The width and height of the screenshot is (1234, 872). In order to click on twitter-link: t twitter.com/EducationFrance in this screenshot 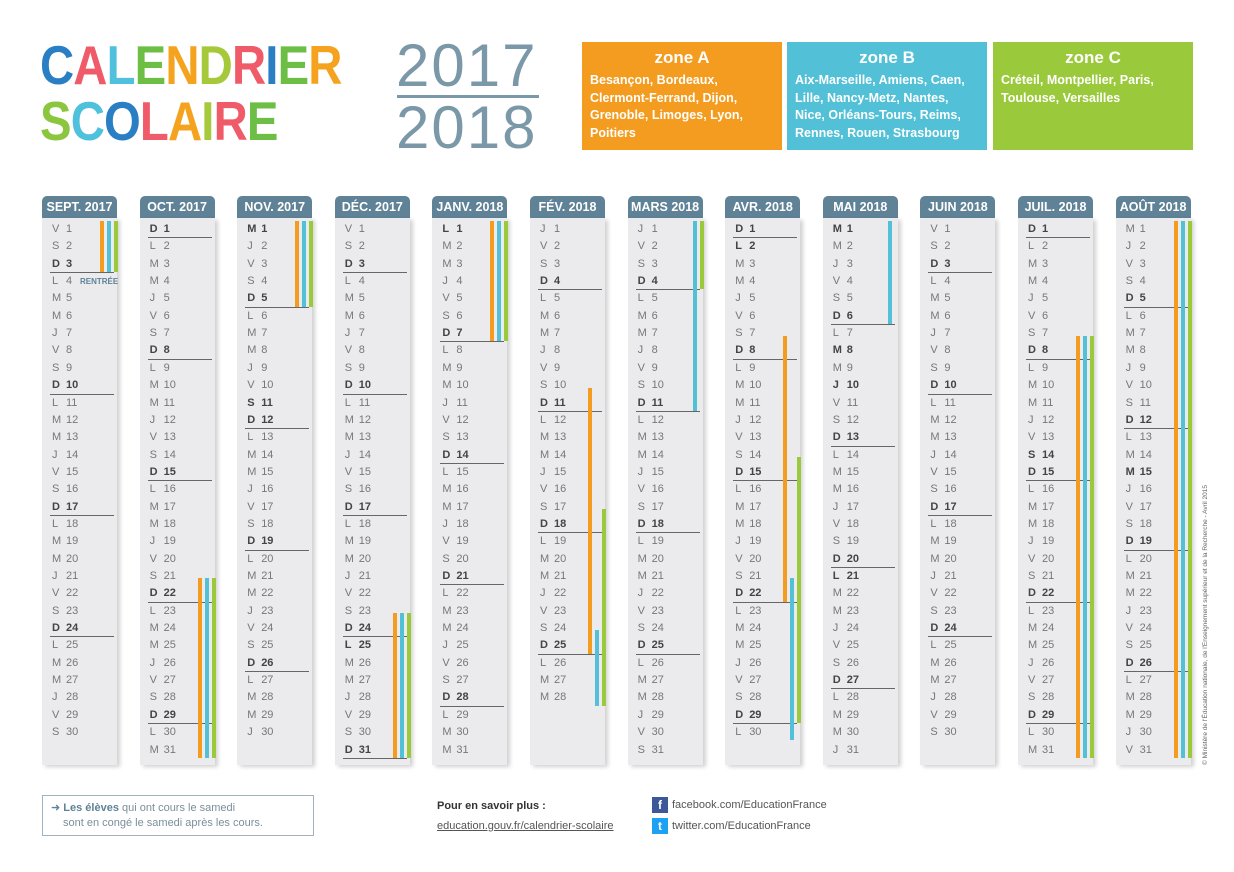, I will do `click(731, 826)`.